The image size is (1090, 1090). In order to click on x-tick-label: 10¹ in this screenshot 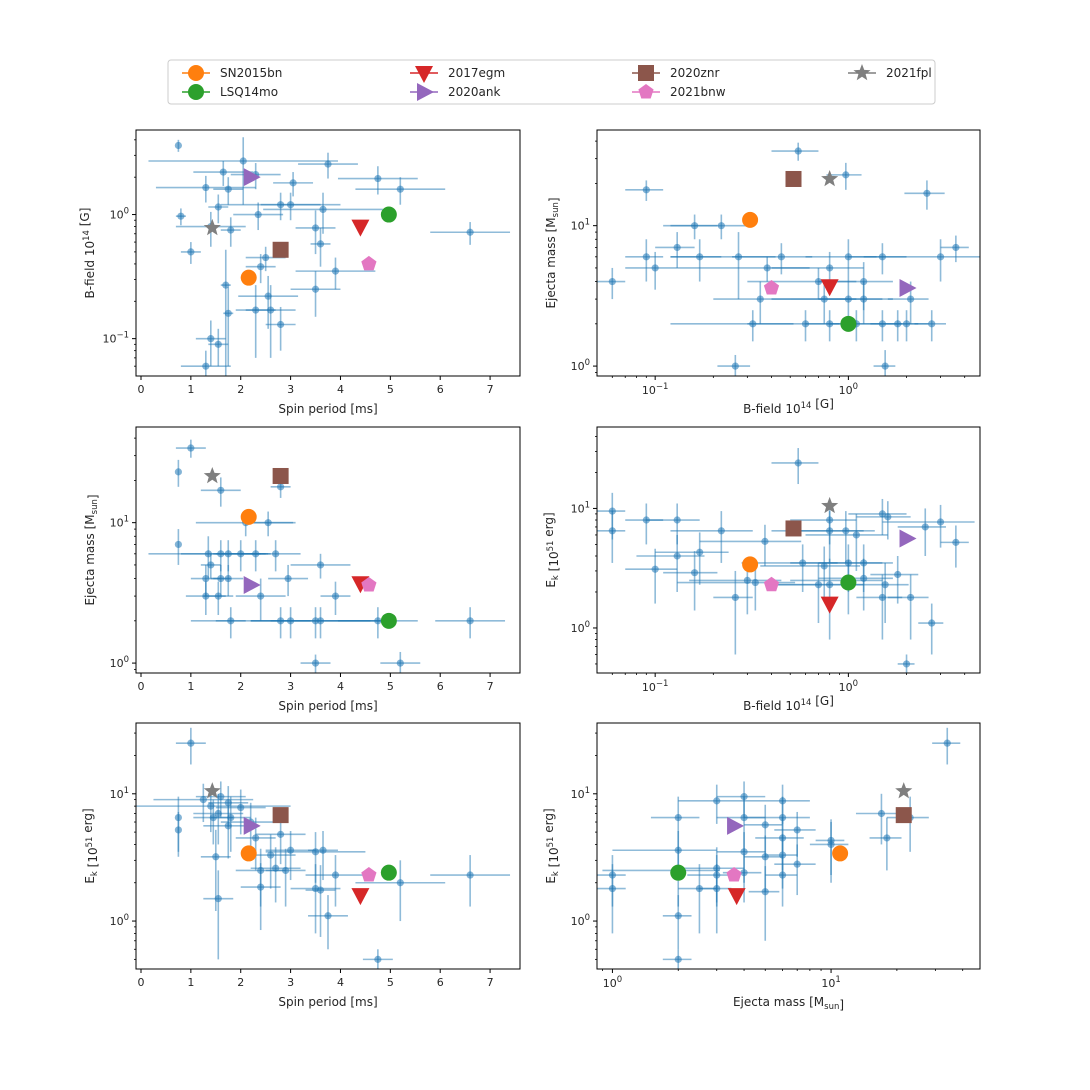, I will do `click(830, 982)`.